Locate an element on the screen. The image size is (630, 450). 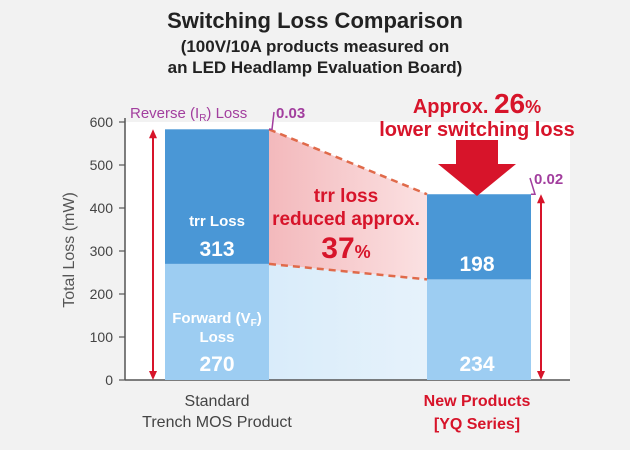
y-tick-label: 500 is located at coordinates (102, 165).